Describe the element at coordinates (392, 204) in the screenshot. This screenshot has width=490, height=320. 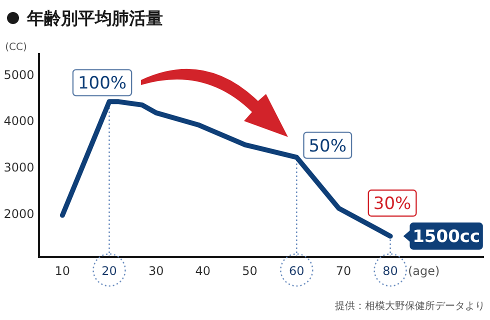
I see `annotation: 30%` at that location.